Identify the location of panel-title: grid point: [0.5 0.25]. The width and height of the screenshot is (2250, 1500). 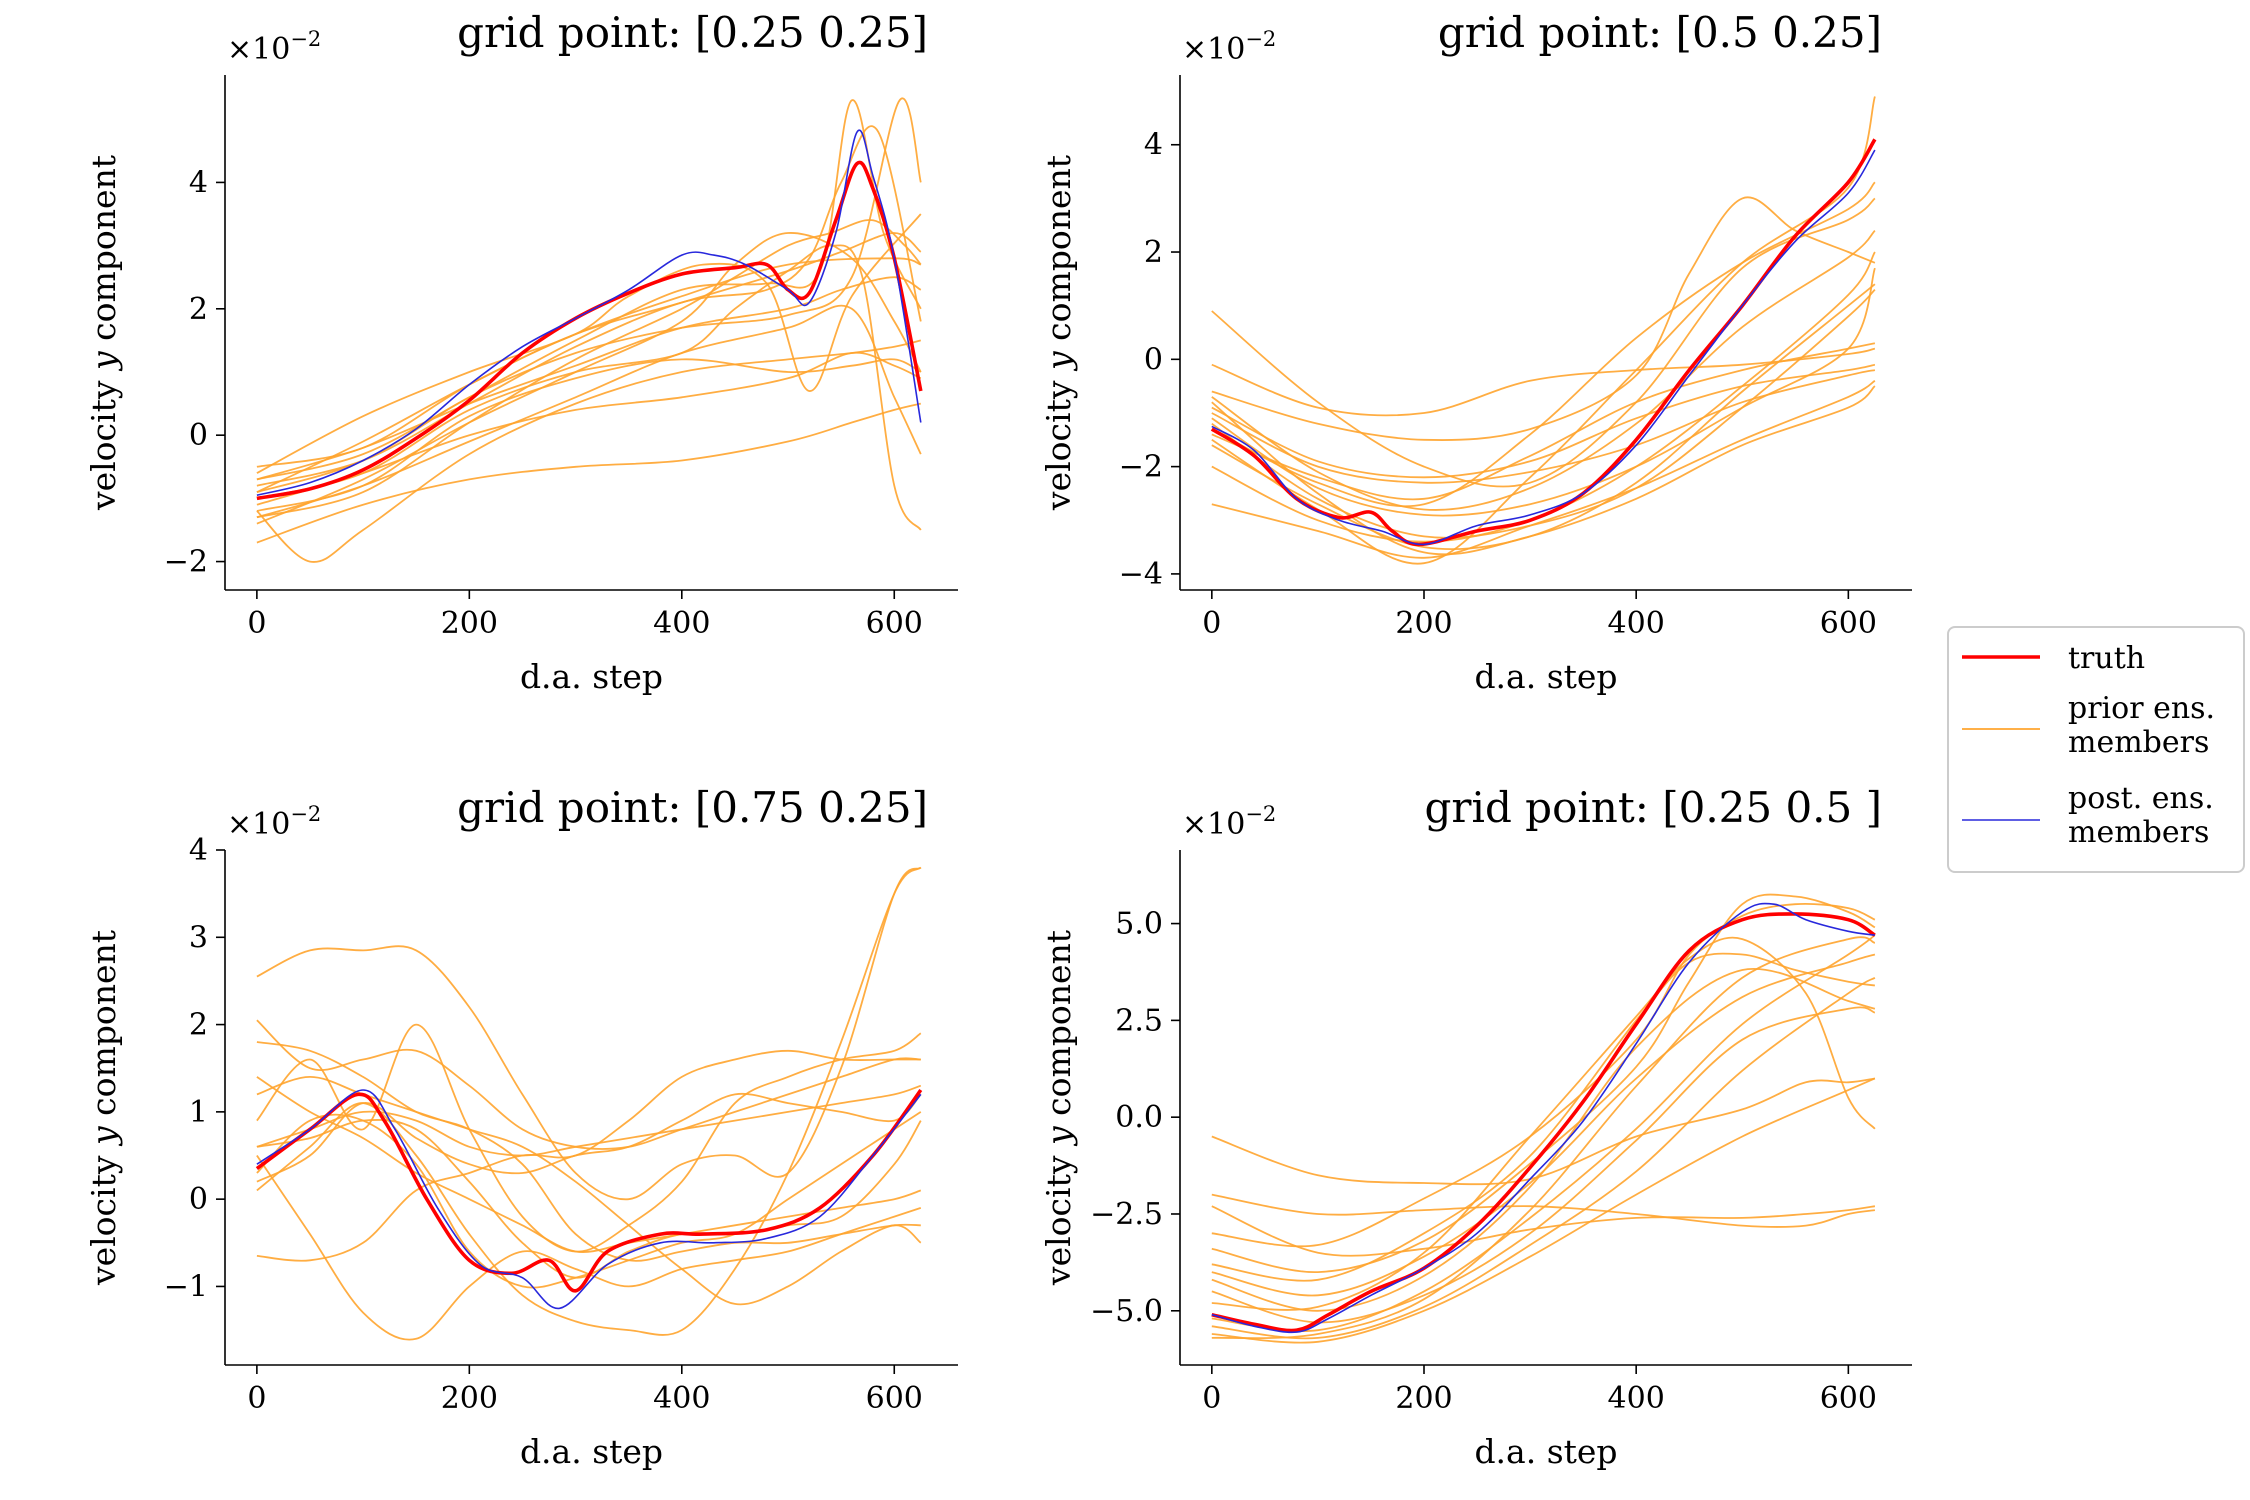
(1660, 32).